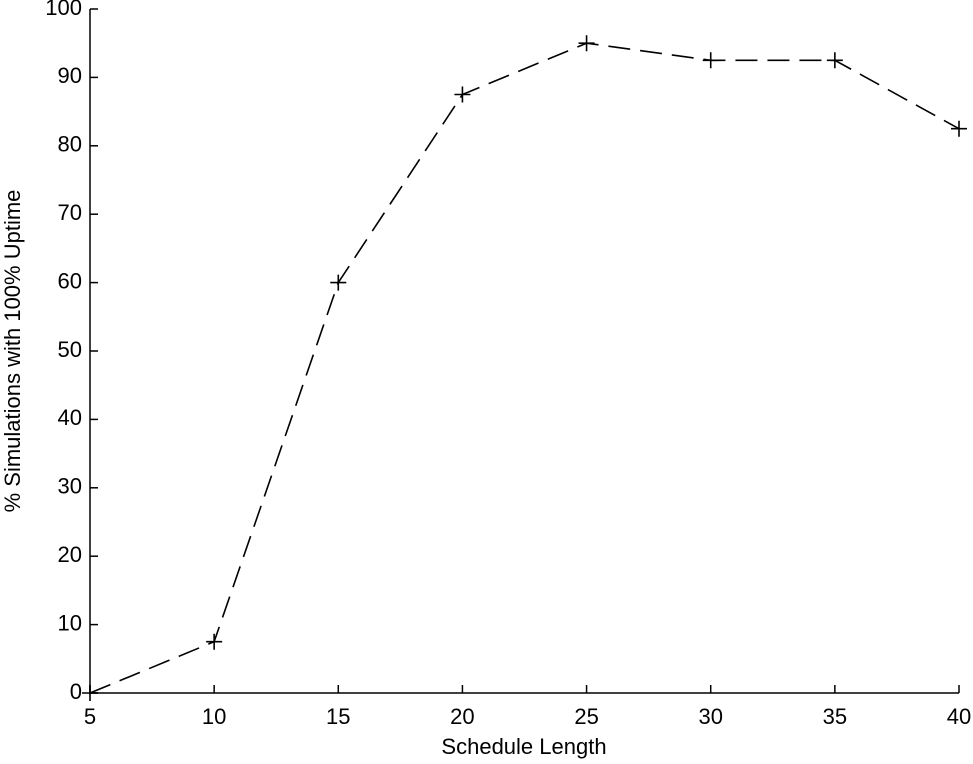 The image size is (973, 764). What do you see at coordinates (70, 554) in the screenshot?
I see `y-tick-label: 20` at bounding box center [70, 554].